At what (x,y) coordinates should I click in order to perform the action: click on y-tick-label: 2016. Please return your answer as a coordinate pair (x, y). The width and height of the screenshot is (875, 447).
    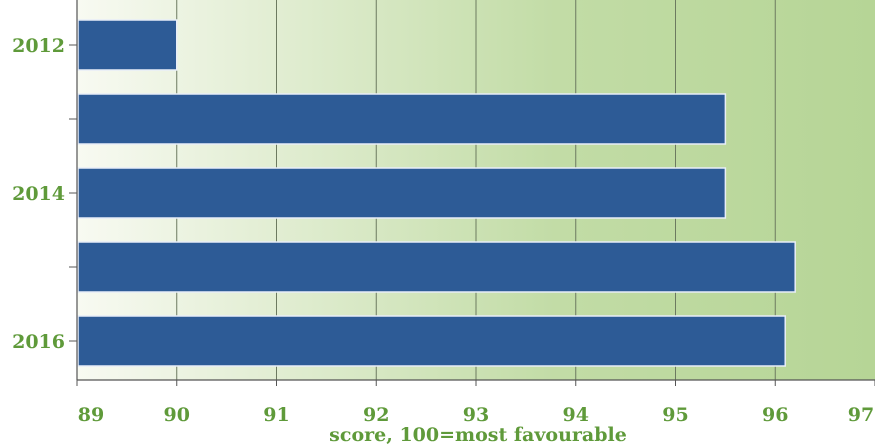
    Looking at the image, I should click on (38, 342).